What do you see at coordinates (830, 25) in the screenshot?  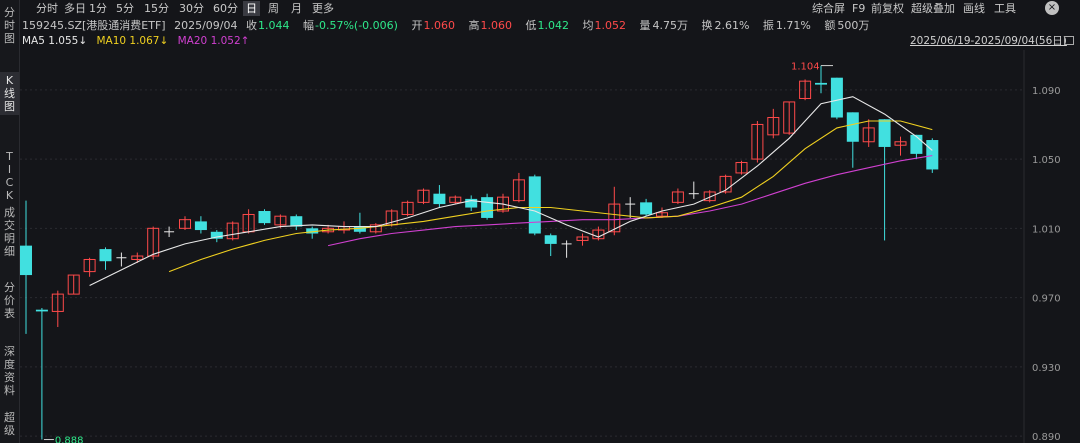 I see `amount-label: 额` at bounding box center [830, 25].